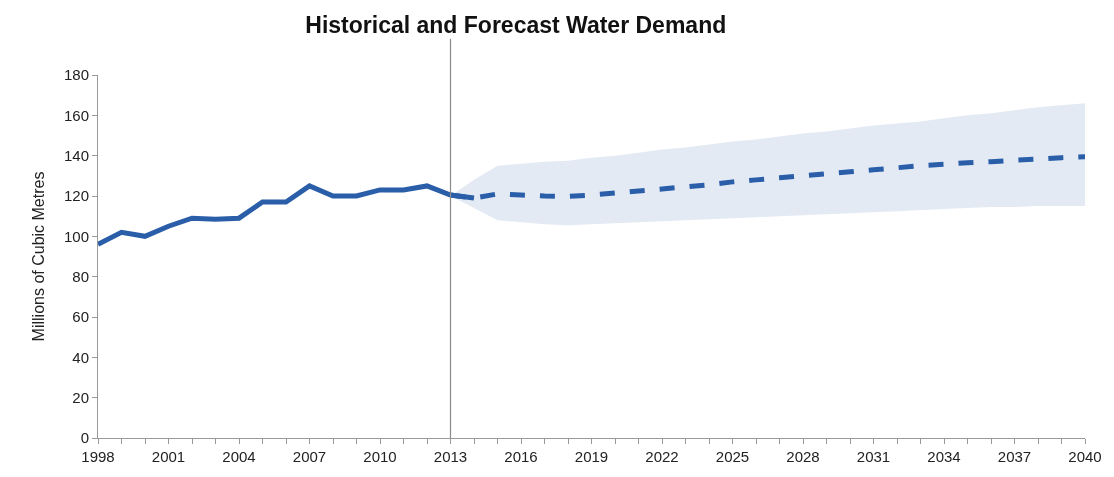 This screenshot has height=477, width=1114. I want to click on x-tick-label: 1998, so click(98, 456).